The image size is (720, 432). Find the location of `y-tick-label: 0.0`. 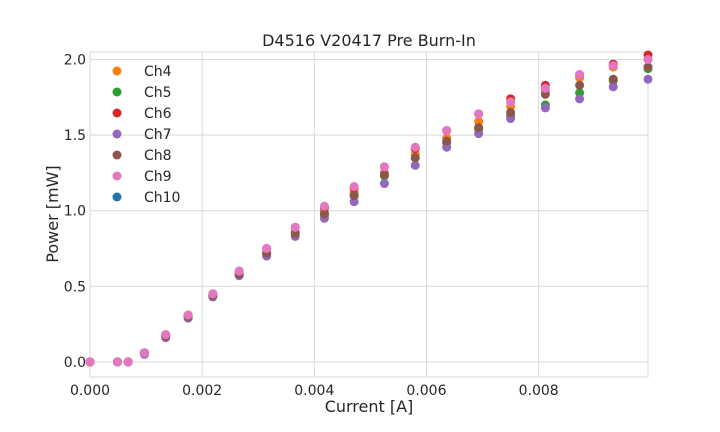

y-tick-label: 0.0 is located at coordinates (75, 363).